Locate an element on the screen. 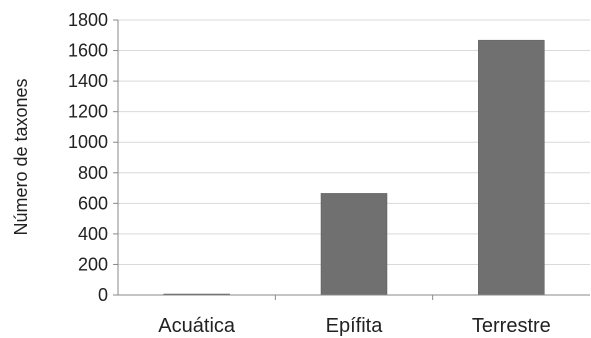 The image size is (591, 338). y-tick-label: 1600 is located at coordinates (88, 51).